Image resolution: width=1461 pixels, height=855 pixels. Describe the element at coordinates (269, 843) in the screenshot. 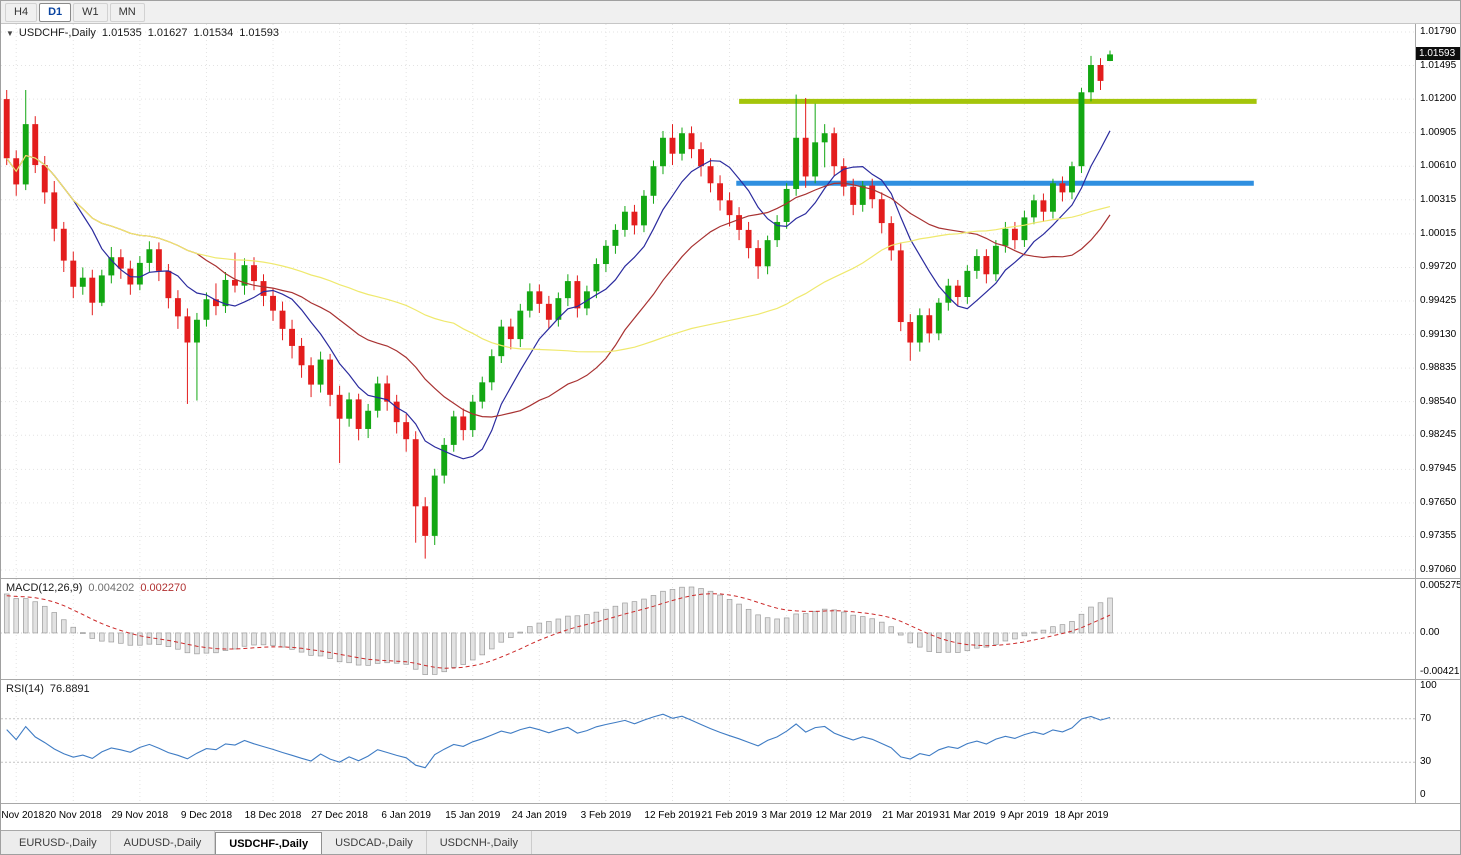

I see `symbol-tab-usdchf: USDCHF-,Daily` at that location.